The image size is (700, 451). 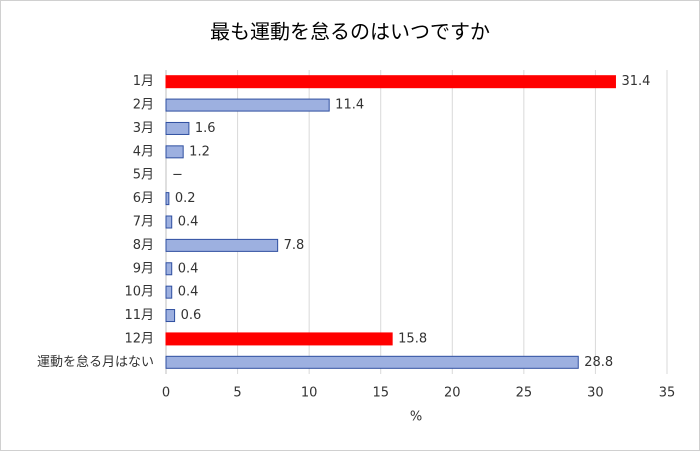 What do you see at coordinates (139, 338) in the screenshot?
I see `y-tick-label: 12月` at bounding box center [139, 338].